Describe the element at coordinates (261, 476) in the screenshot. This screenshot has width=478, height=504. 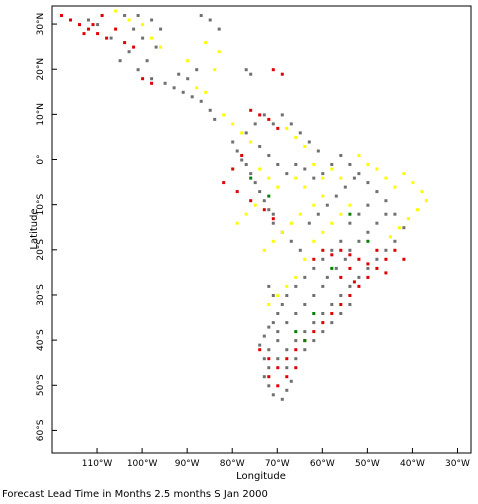
I see `x-axis-title: Longitude` at that location.